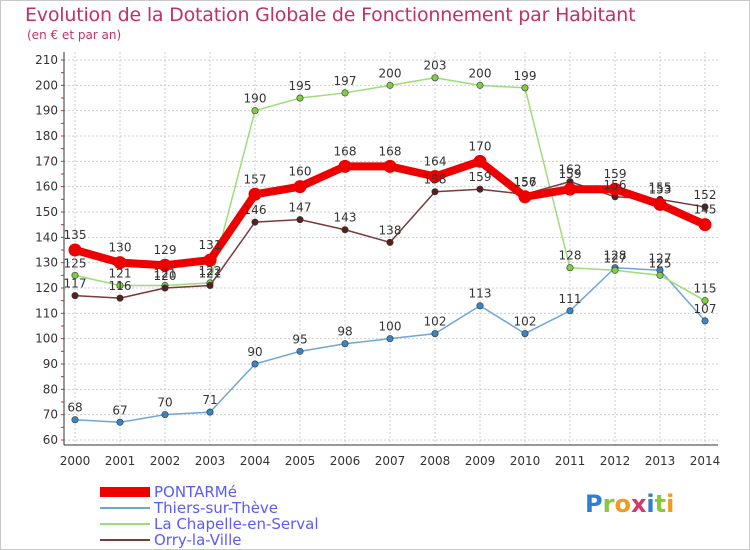  I want to click on y-tick-label: 80, so click(50, 389).